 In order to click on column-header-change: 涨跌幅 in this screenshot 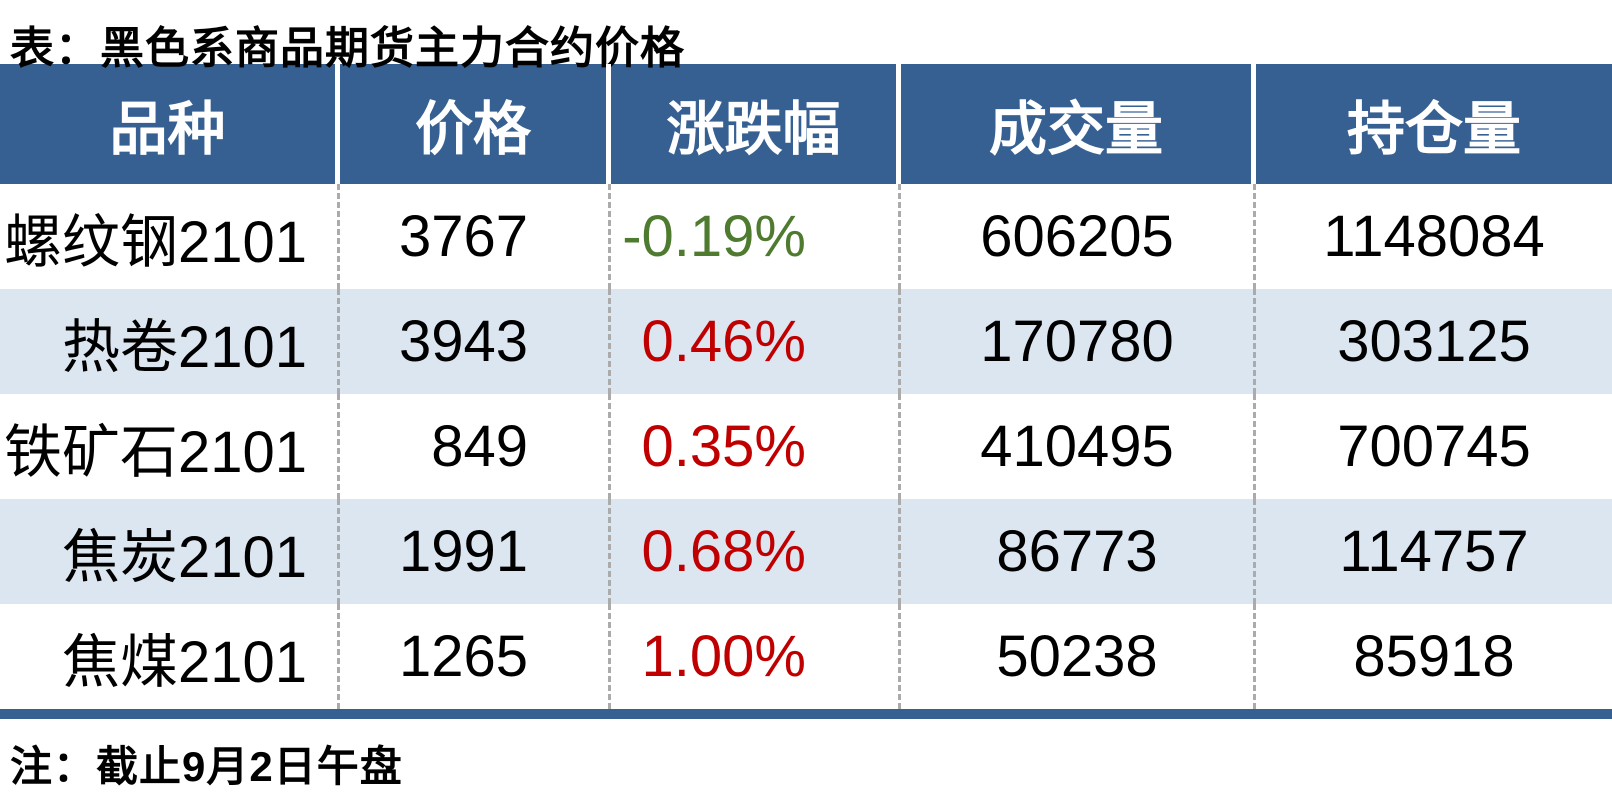, I will do `click(756, 124)`.